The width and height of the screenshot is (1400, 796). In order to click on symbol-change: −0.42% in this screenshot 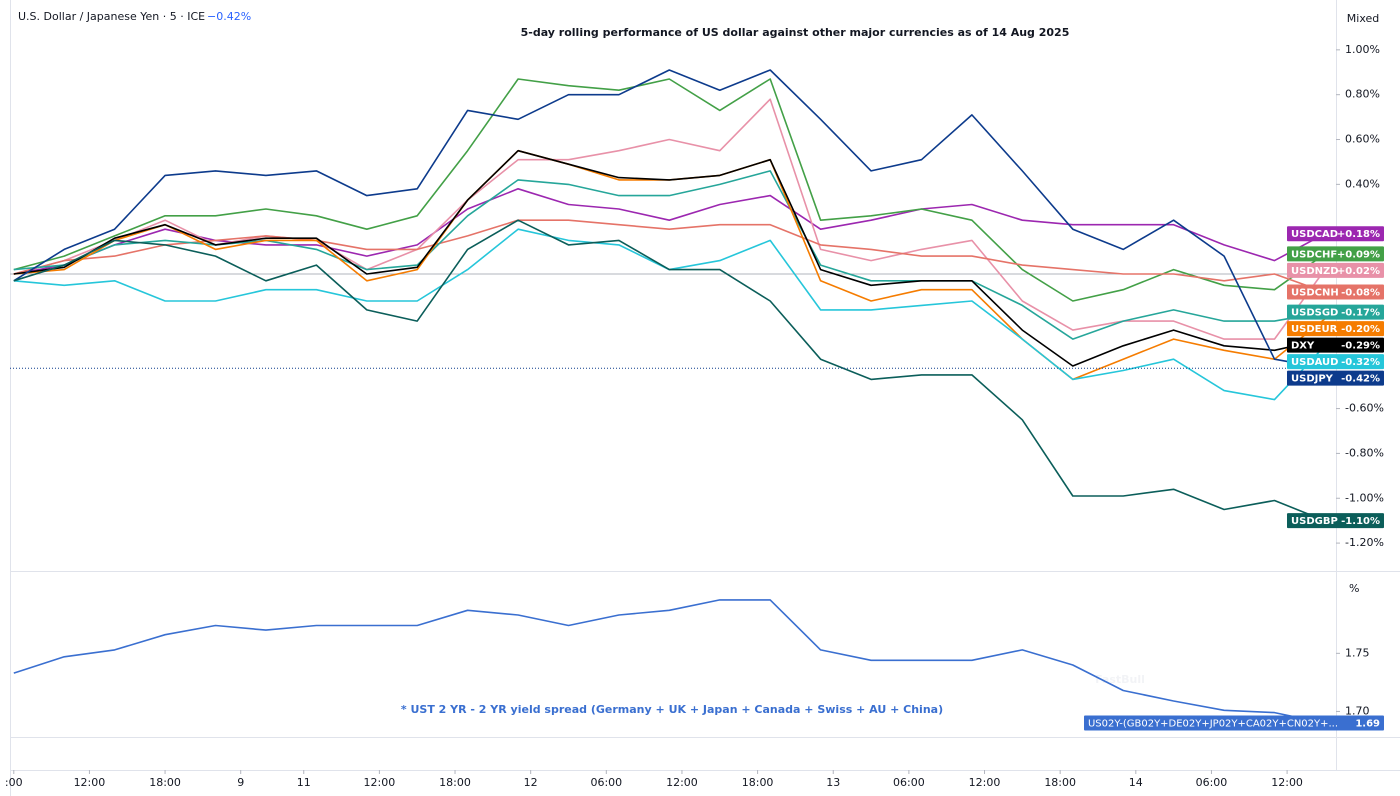, I will do `click(229, 16)`.